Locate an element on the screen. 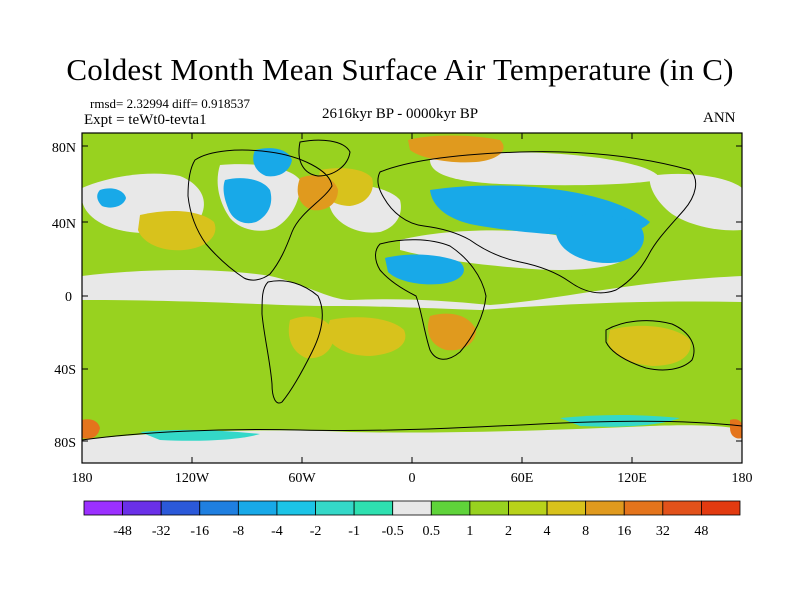 Image resolution: width=800 pixels, height=600 pixels. south-america-coast is located at coordinates (292, 342).